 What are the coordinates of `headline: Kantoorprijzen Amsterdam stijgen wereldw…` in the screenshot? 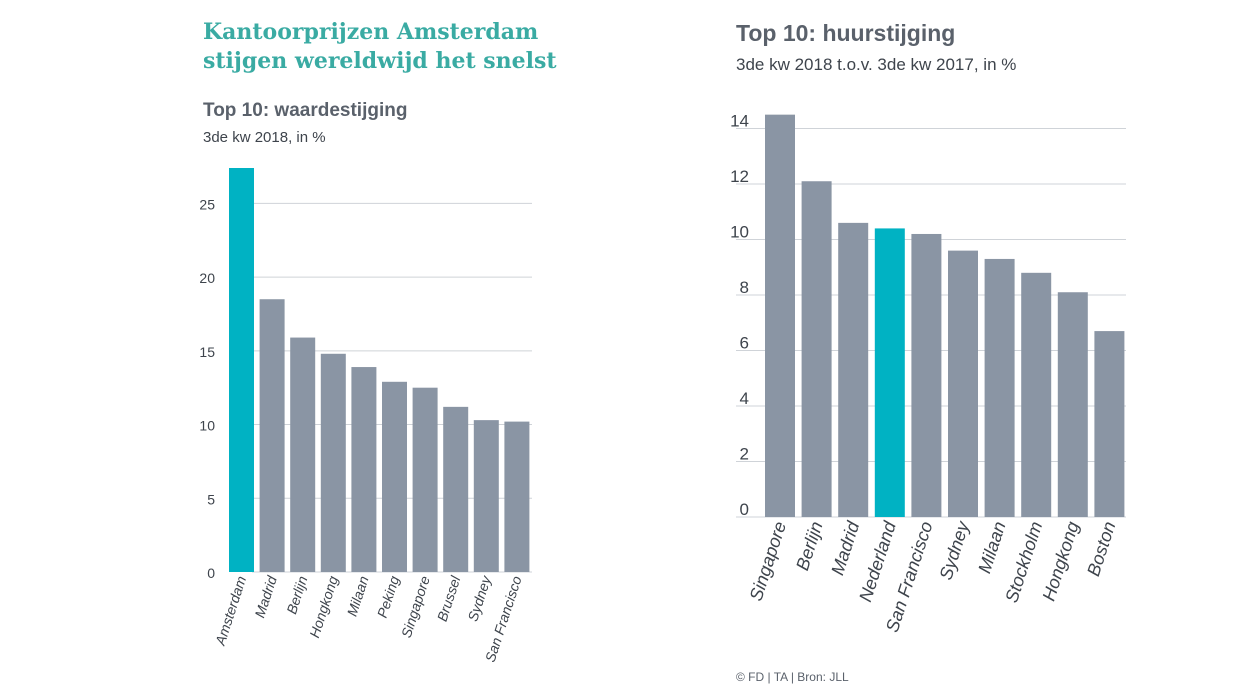 It's located at (380, 46).